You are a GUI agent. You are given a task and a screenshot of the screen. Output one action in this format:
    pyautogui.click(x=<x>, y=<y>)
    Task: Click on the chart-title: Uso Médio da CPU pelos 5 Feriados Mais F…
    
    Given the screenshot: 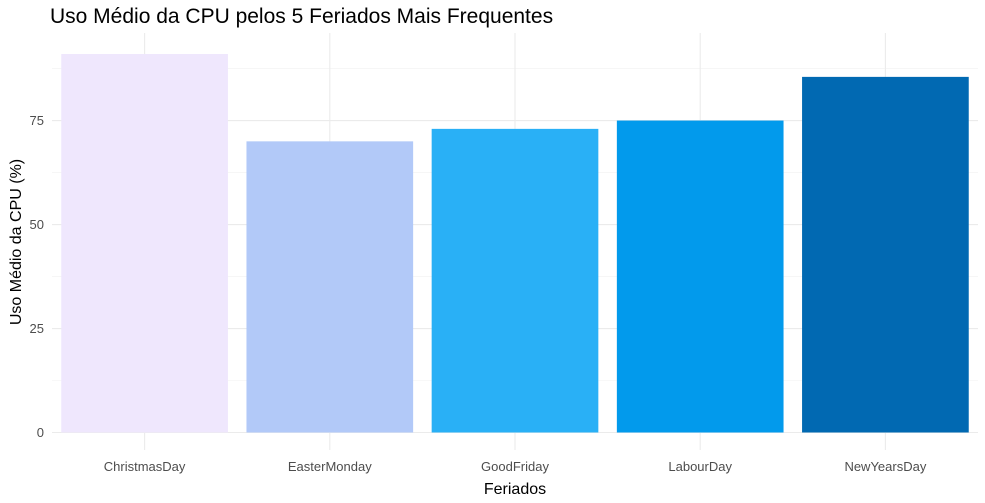 What is the action you would take?
    pyautogui.click(x=301, y=16)
    